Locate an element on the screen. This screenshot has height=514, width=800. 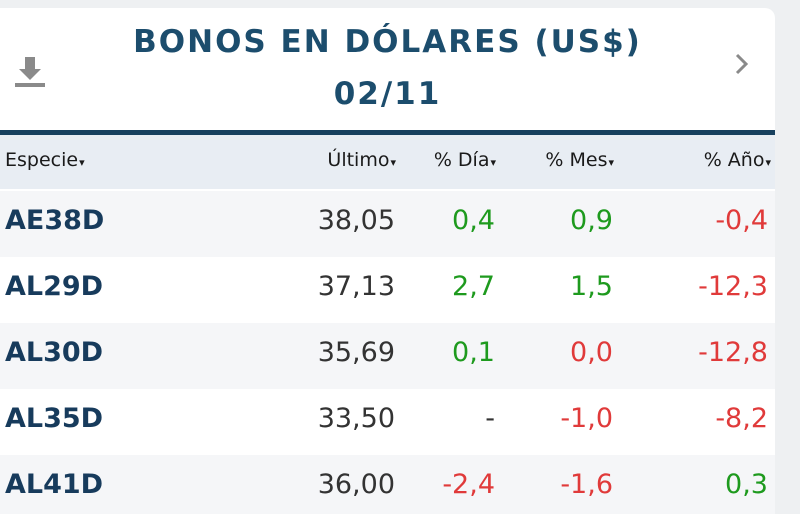
column-label: Especie is located at coordinates (42, 160).